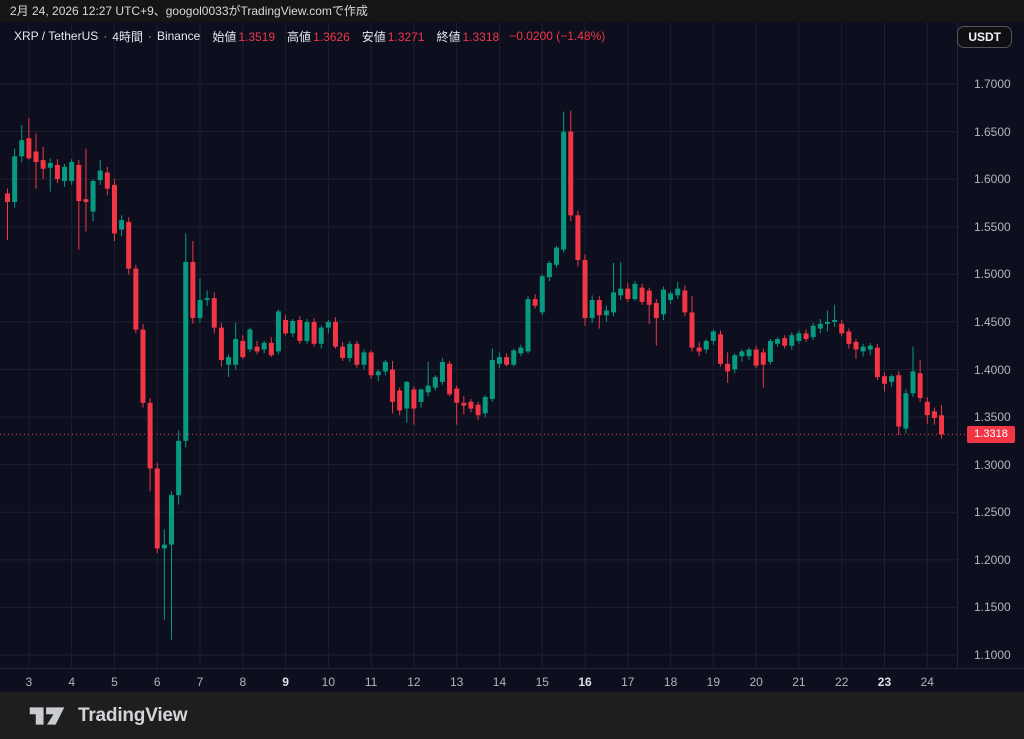 The image size is (1024, 739). I want to click on price-axis-label: 1.4000, so click(992, 369).